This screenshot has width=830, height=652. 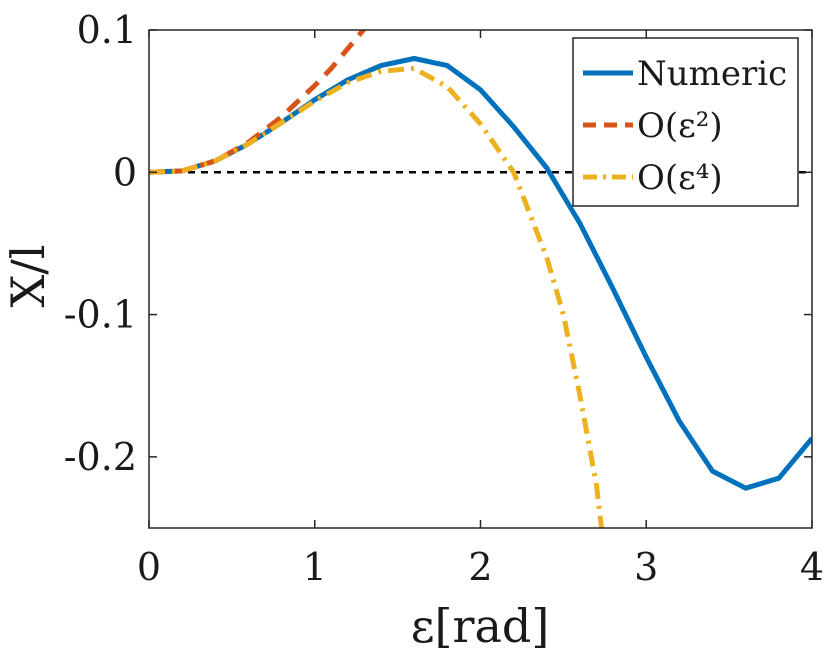 What do you see at coordinates (125, 172) in the screenshot?
I see `y-tick-label: 0` at bounding box center [125, 172].